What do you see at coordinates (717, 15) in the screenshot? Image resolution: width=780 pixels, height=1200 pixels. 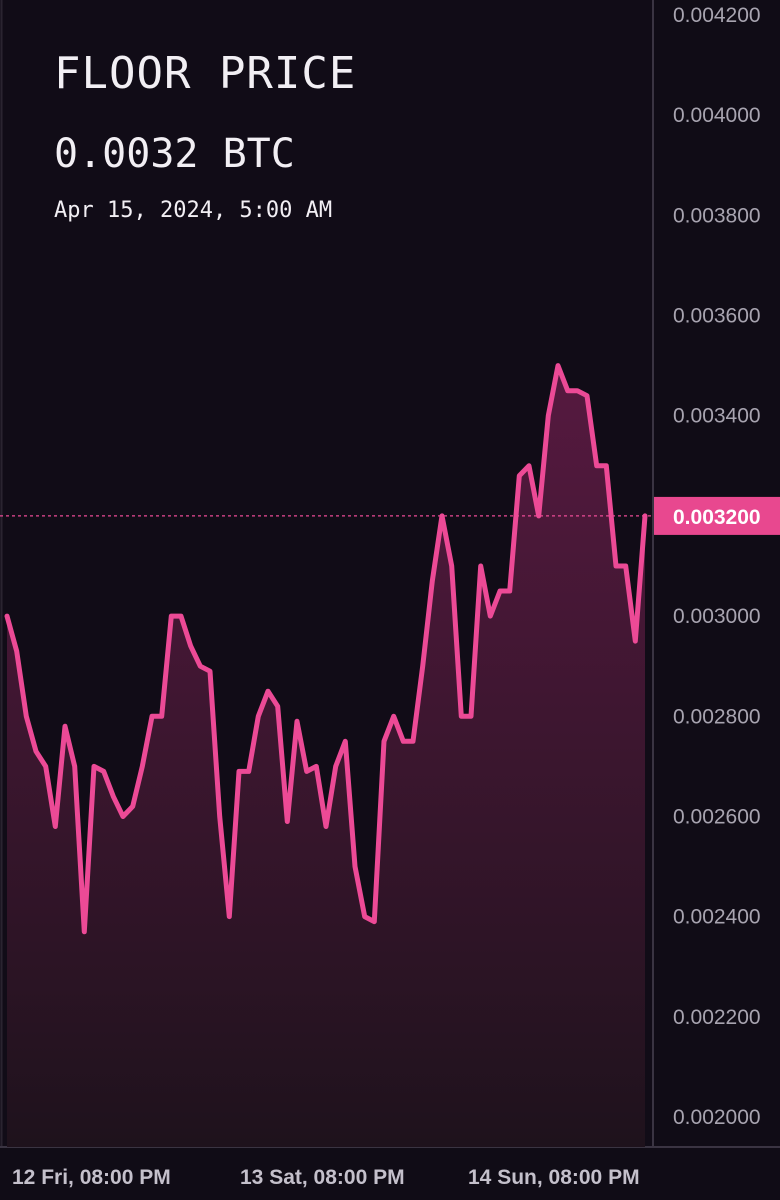 I see `y-tick-label: 0.004200` at bounding box center [717, 15].